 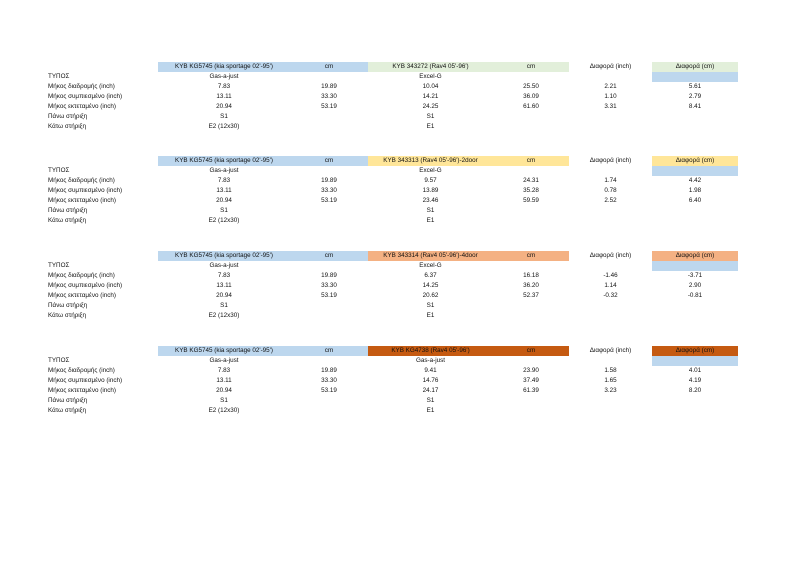 I want to click on model-b-compressed-cm: 36.20, so click(x=531, y=285).